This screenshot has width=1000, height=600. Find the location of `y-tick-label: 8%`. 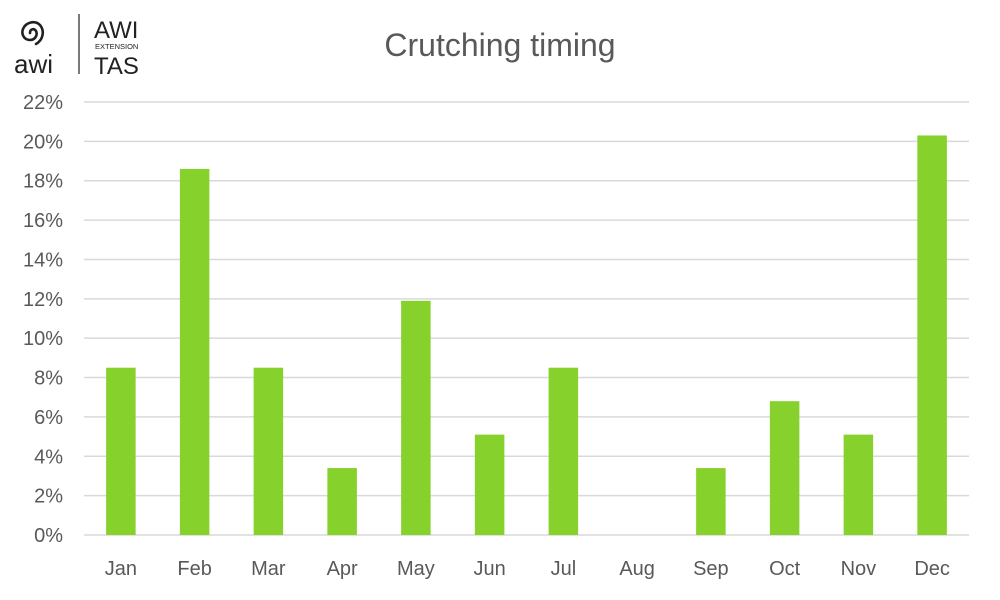

y-tick-label: 8% is located at coordinates (48, 379).